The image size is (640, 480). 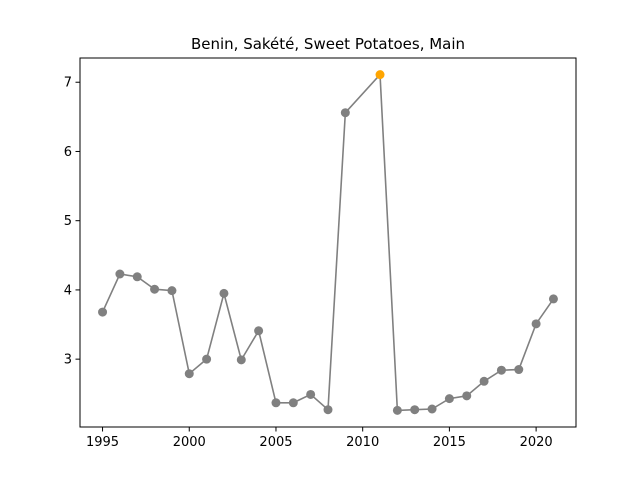 What do you see at coordinates (68, 221) in the screenshot?
I see `y-tick-label: 5` at bounding box center [68, 221].